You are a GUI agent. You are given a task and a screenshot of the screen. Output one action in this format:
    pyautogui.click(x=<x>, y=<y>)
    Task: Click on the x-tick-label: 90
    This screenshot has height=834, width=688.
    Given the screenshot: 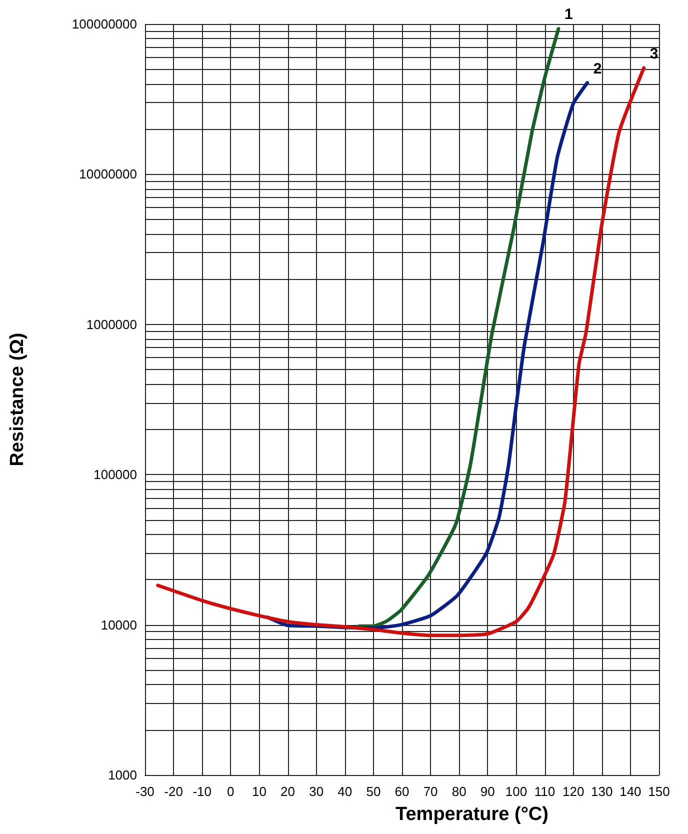 What is the action you would take?
    pyautogui.click(x=487, y=791)
    